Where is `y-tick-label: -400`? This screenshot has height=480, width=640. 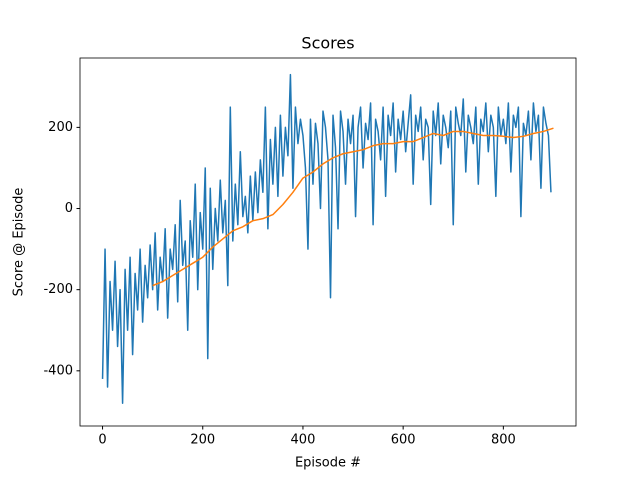
y-tick-label: -400 is located at coordinates (58, 370).